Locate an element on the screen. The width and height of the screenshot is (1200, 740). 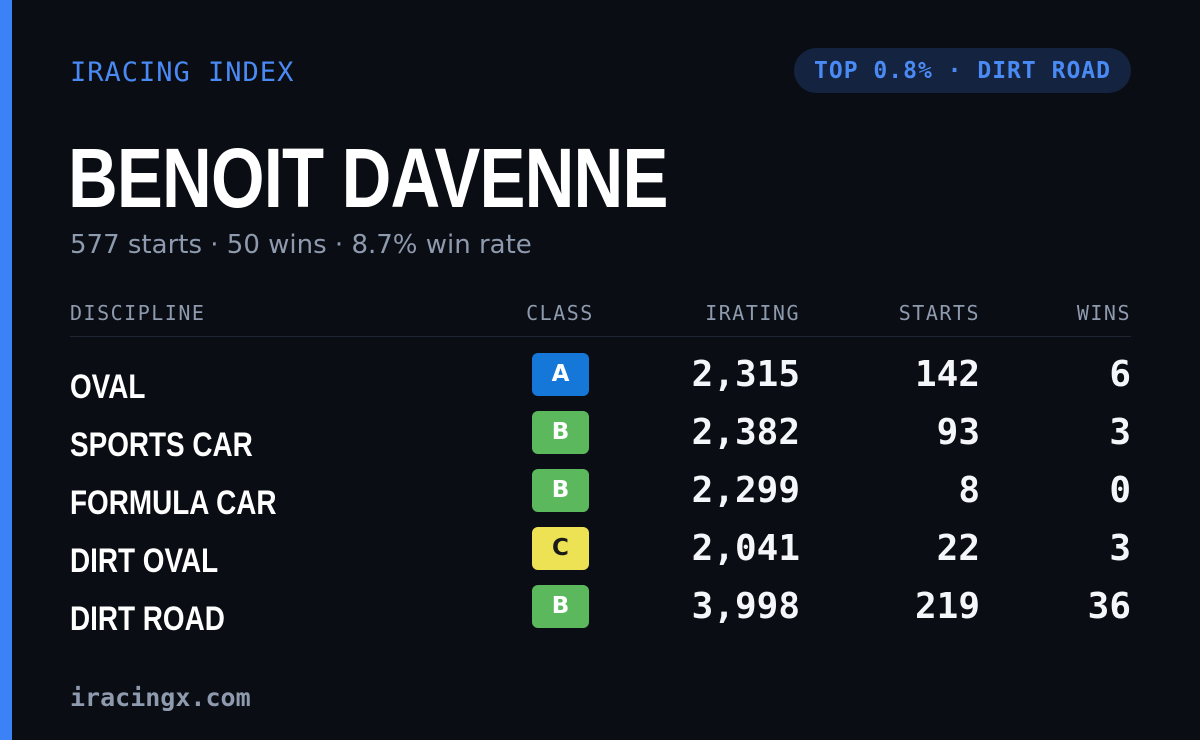
table-row: OVAL A 2,315 142 6 is located at coordinates (600, 382).